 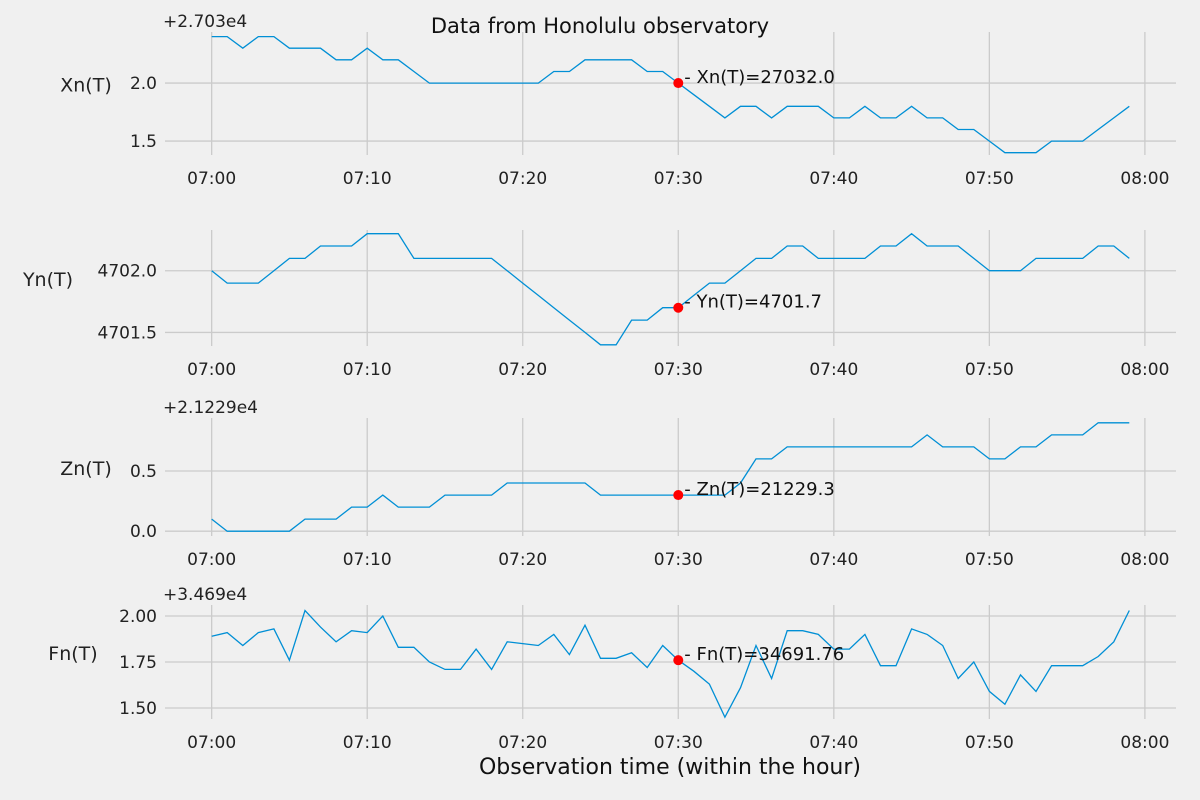 I want to click on y-tick-label: 1.50, so click(x=138, y=709).